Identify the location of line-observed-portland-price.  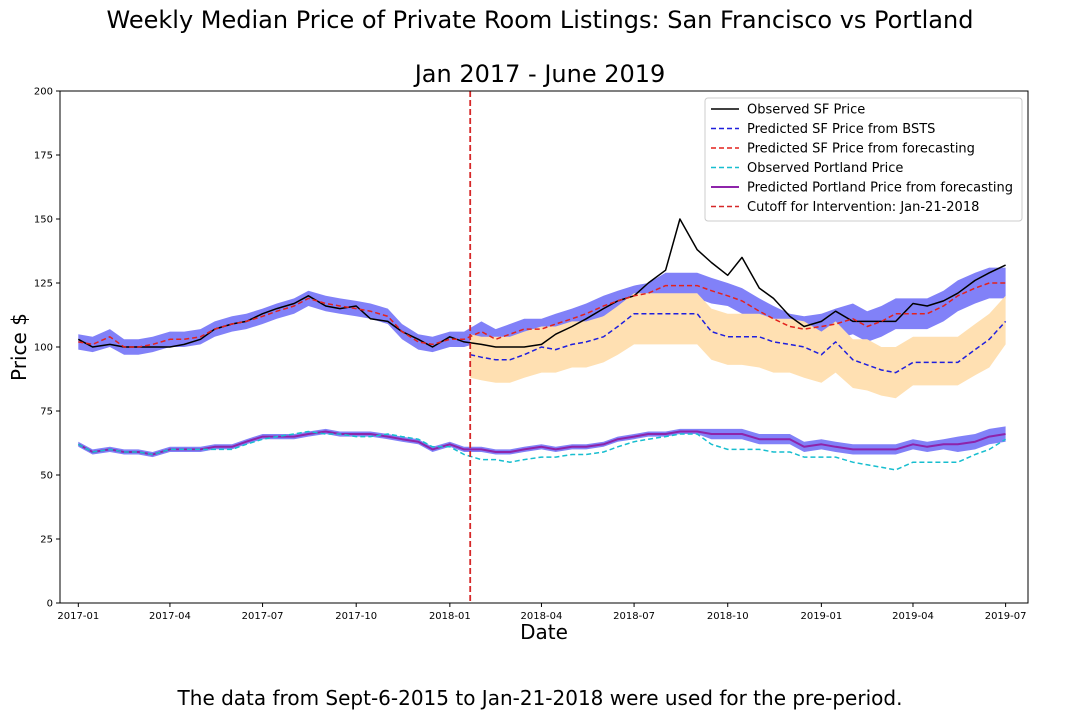
(541, 450).